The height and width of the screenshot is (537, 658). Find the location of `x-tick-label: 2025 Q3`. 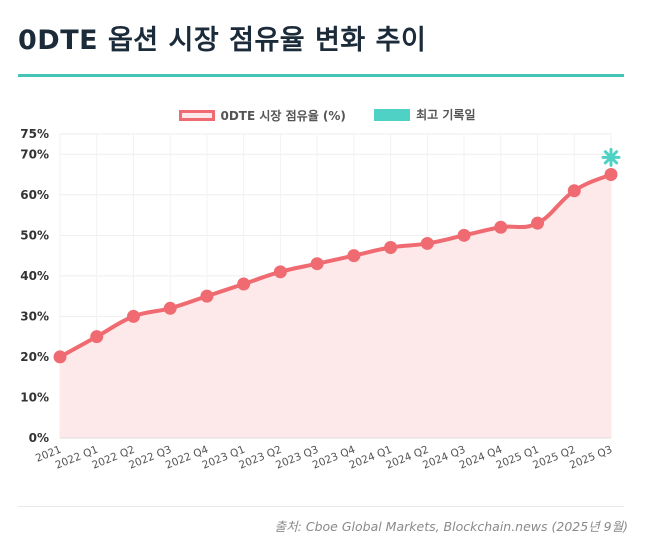

x-tick-label: 2025 Q3 is located at coordinates (591, 458).